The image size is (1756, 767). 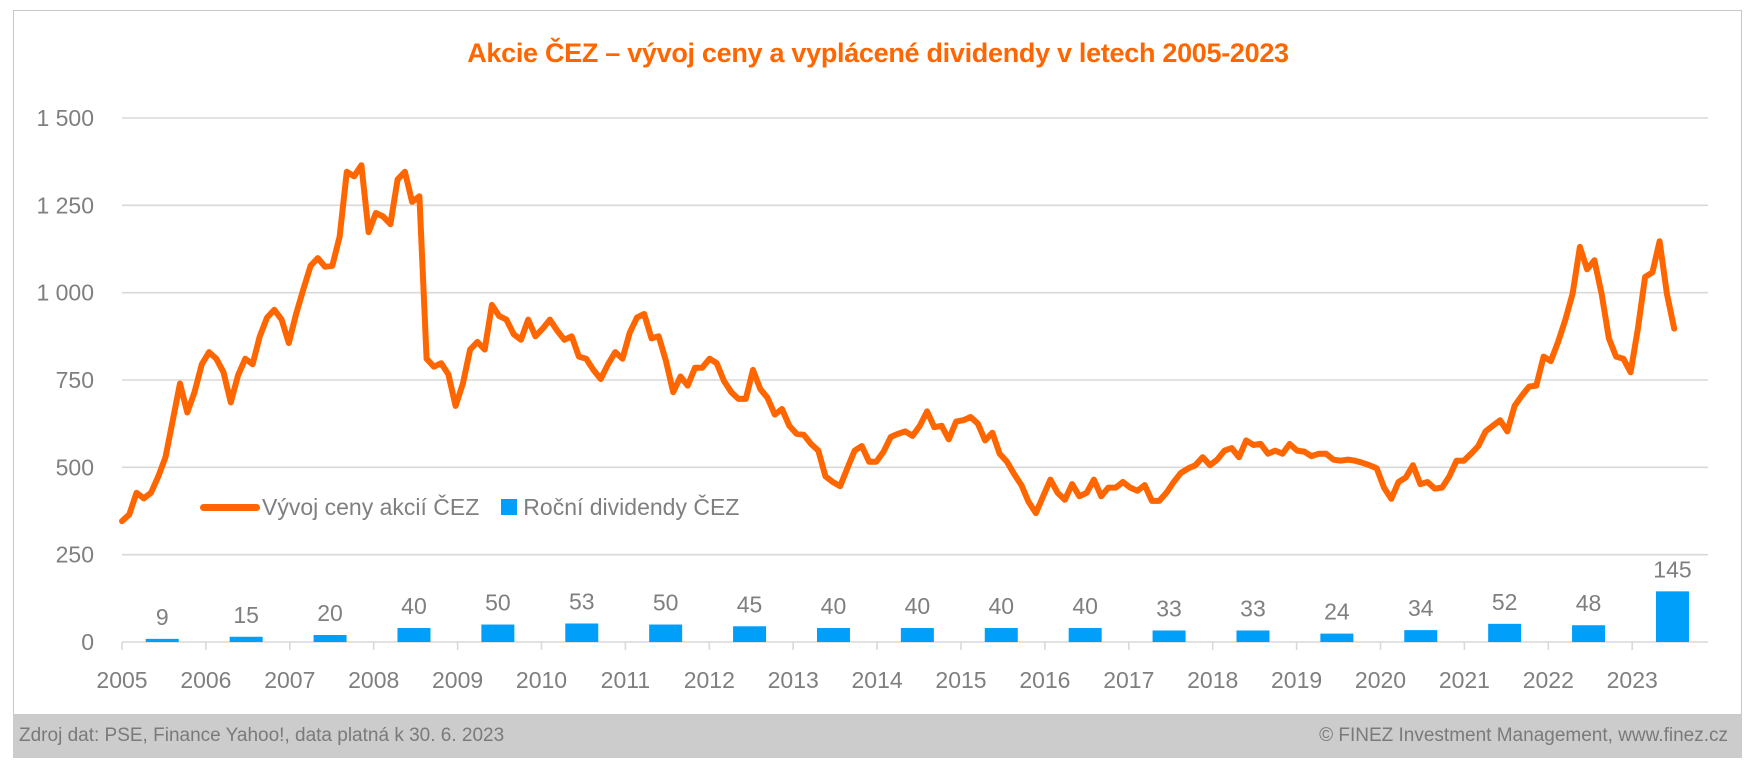 What do you see at coordinates (75, 555) in the screenshot?
I see `y-tick-label: 250` at bounding box center [75, 555].